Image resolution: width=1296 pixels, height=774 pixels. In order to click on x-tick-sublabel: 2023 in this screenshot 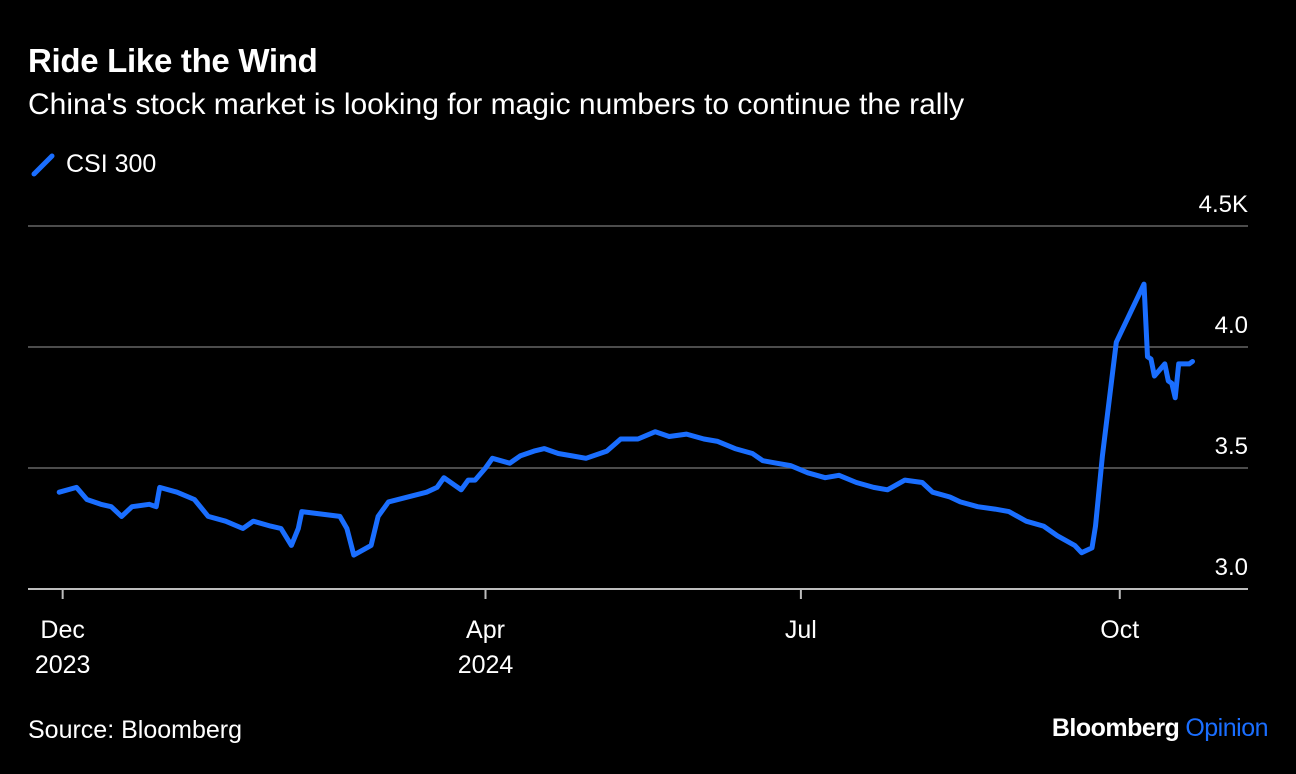, I will do `click(63, 665)`.